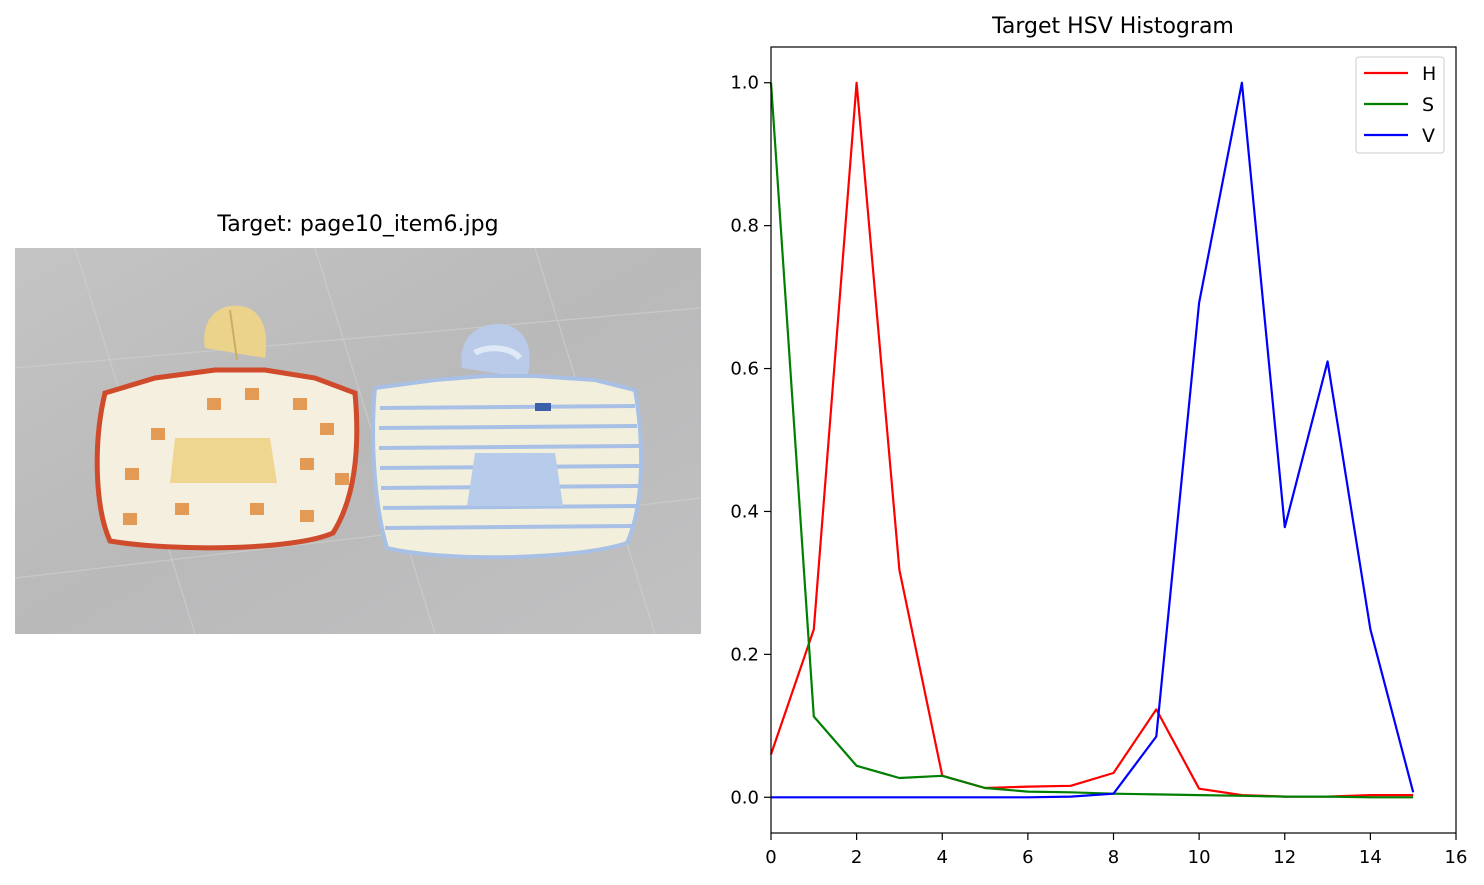  What do you see at coordinates (744, 511) in the screenshot?
I see `y-tick-label: 0.4` at bounding box center [744, 511].